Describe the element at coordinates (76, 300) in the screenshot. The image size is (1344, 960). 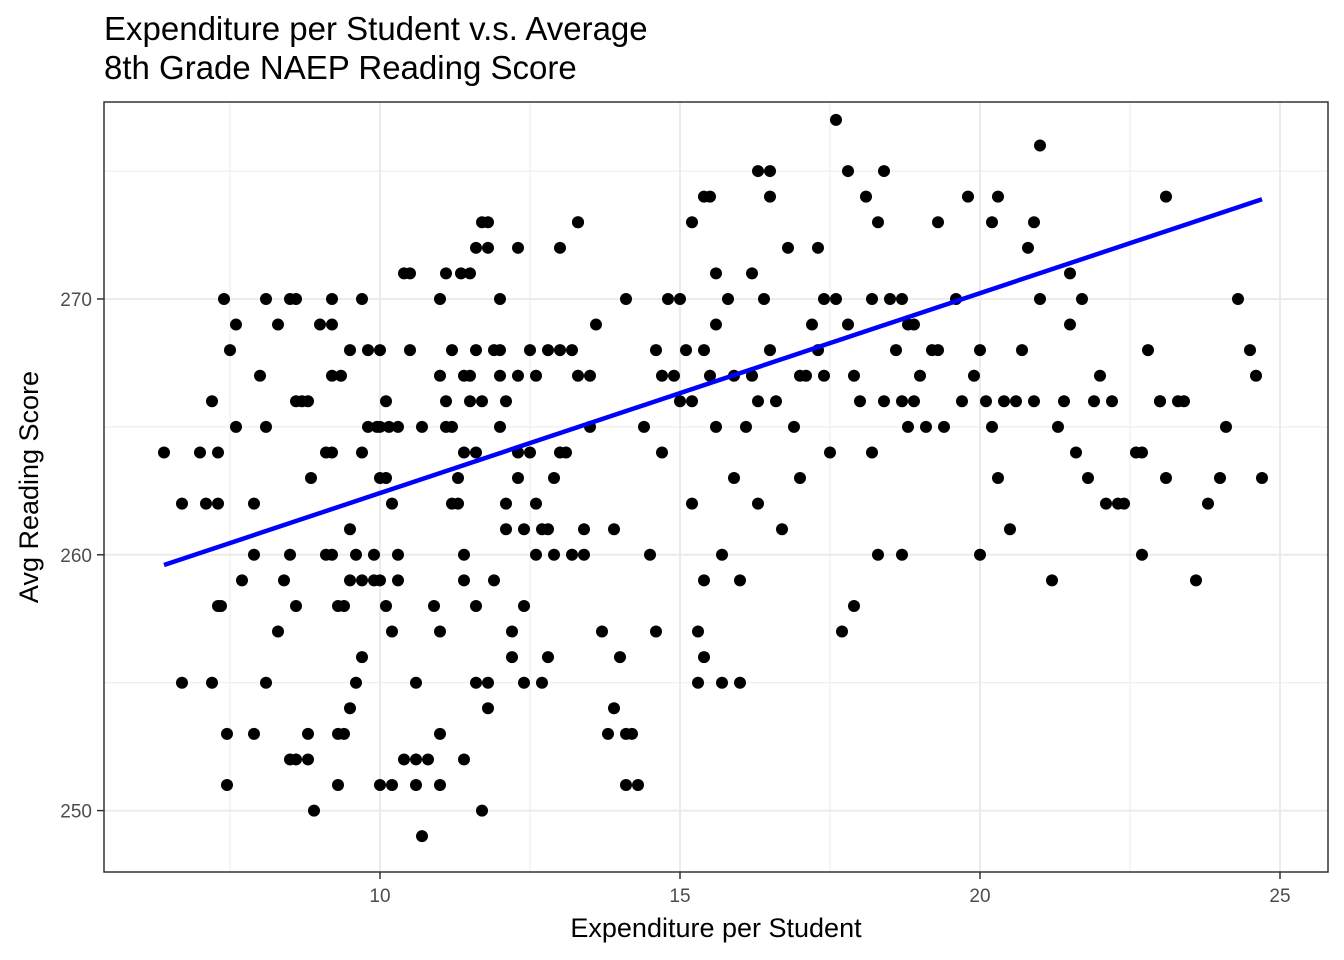
I see `y-tick-label: 270` at that location.